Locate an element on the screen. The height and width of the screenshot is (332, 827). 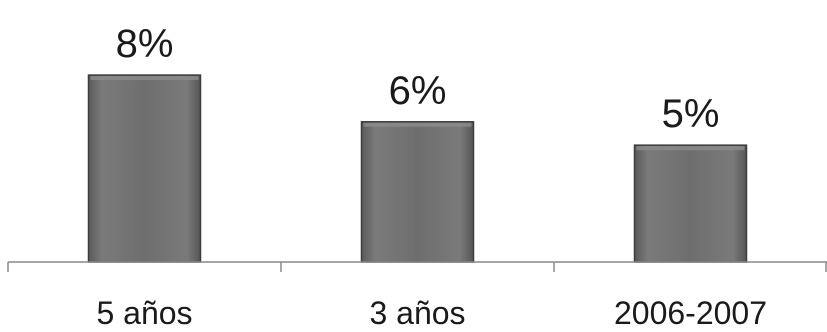
x-tick-label-1: 5 años is located at coordinates (144, 313).